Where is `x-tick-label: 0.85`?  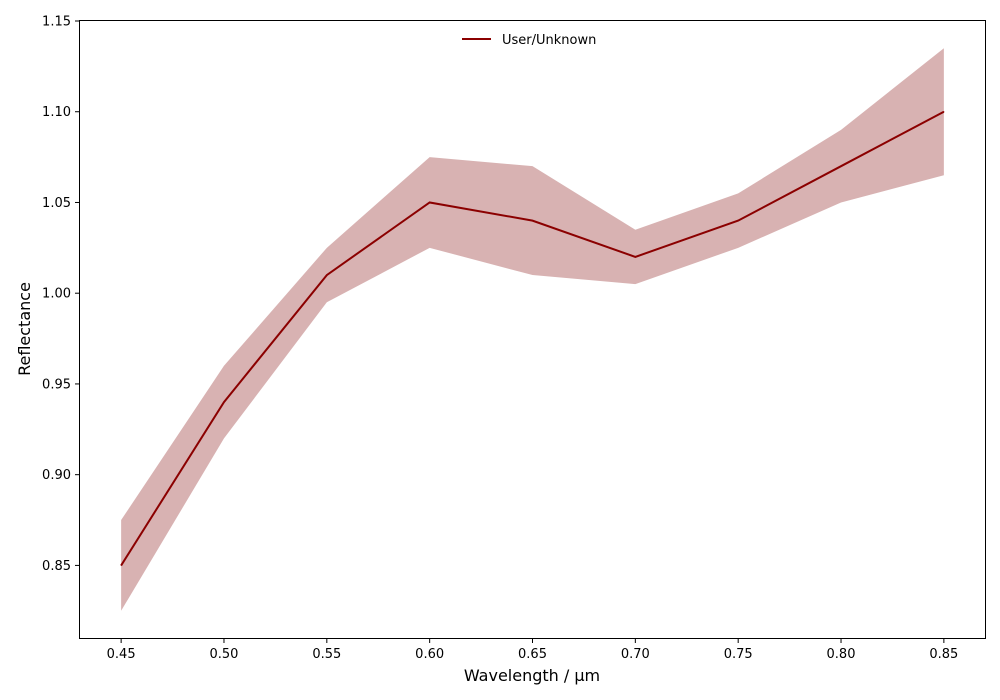 x-tick-label: 0.85 is located at coordinates (943, 654).